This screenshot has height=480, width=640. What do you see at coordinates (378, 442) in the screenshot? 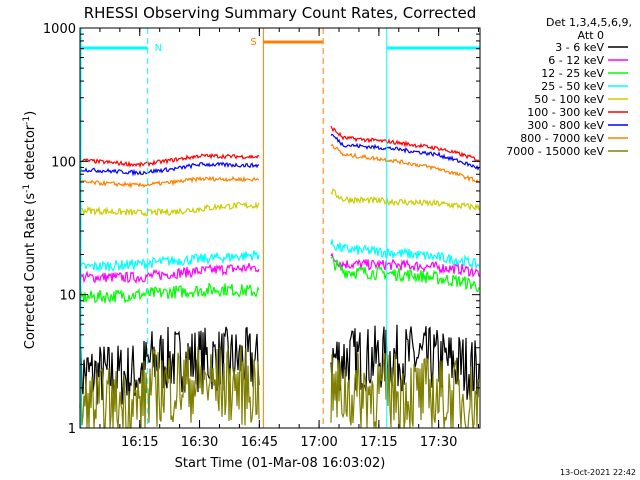
I see `x-tick-label: 17:15` at bounding box center [378, 442].